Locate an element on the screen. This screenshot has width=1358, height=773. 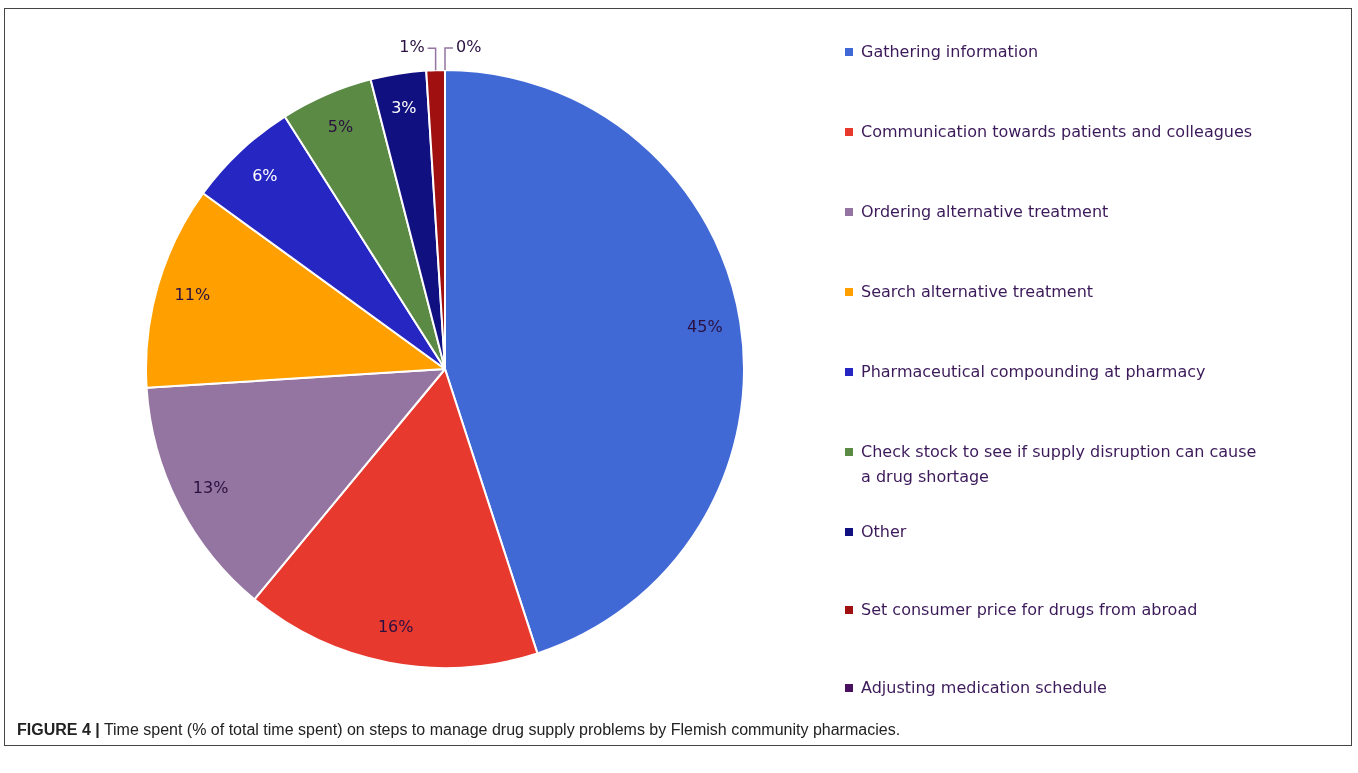
text: 0% is located at coordinates (469, 47).